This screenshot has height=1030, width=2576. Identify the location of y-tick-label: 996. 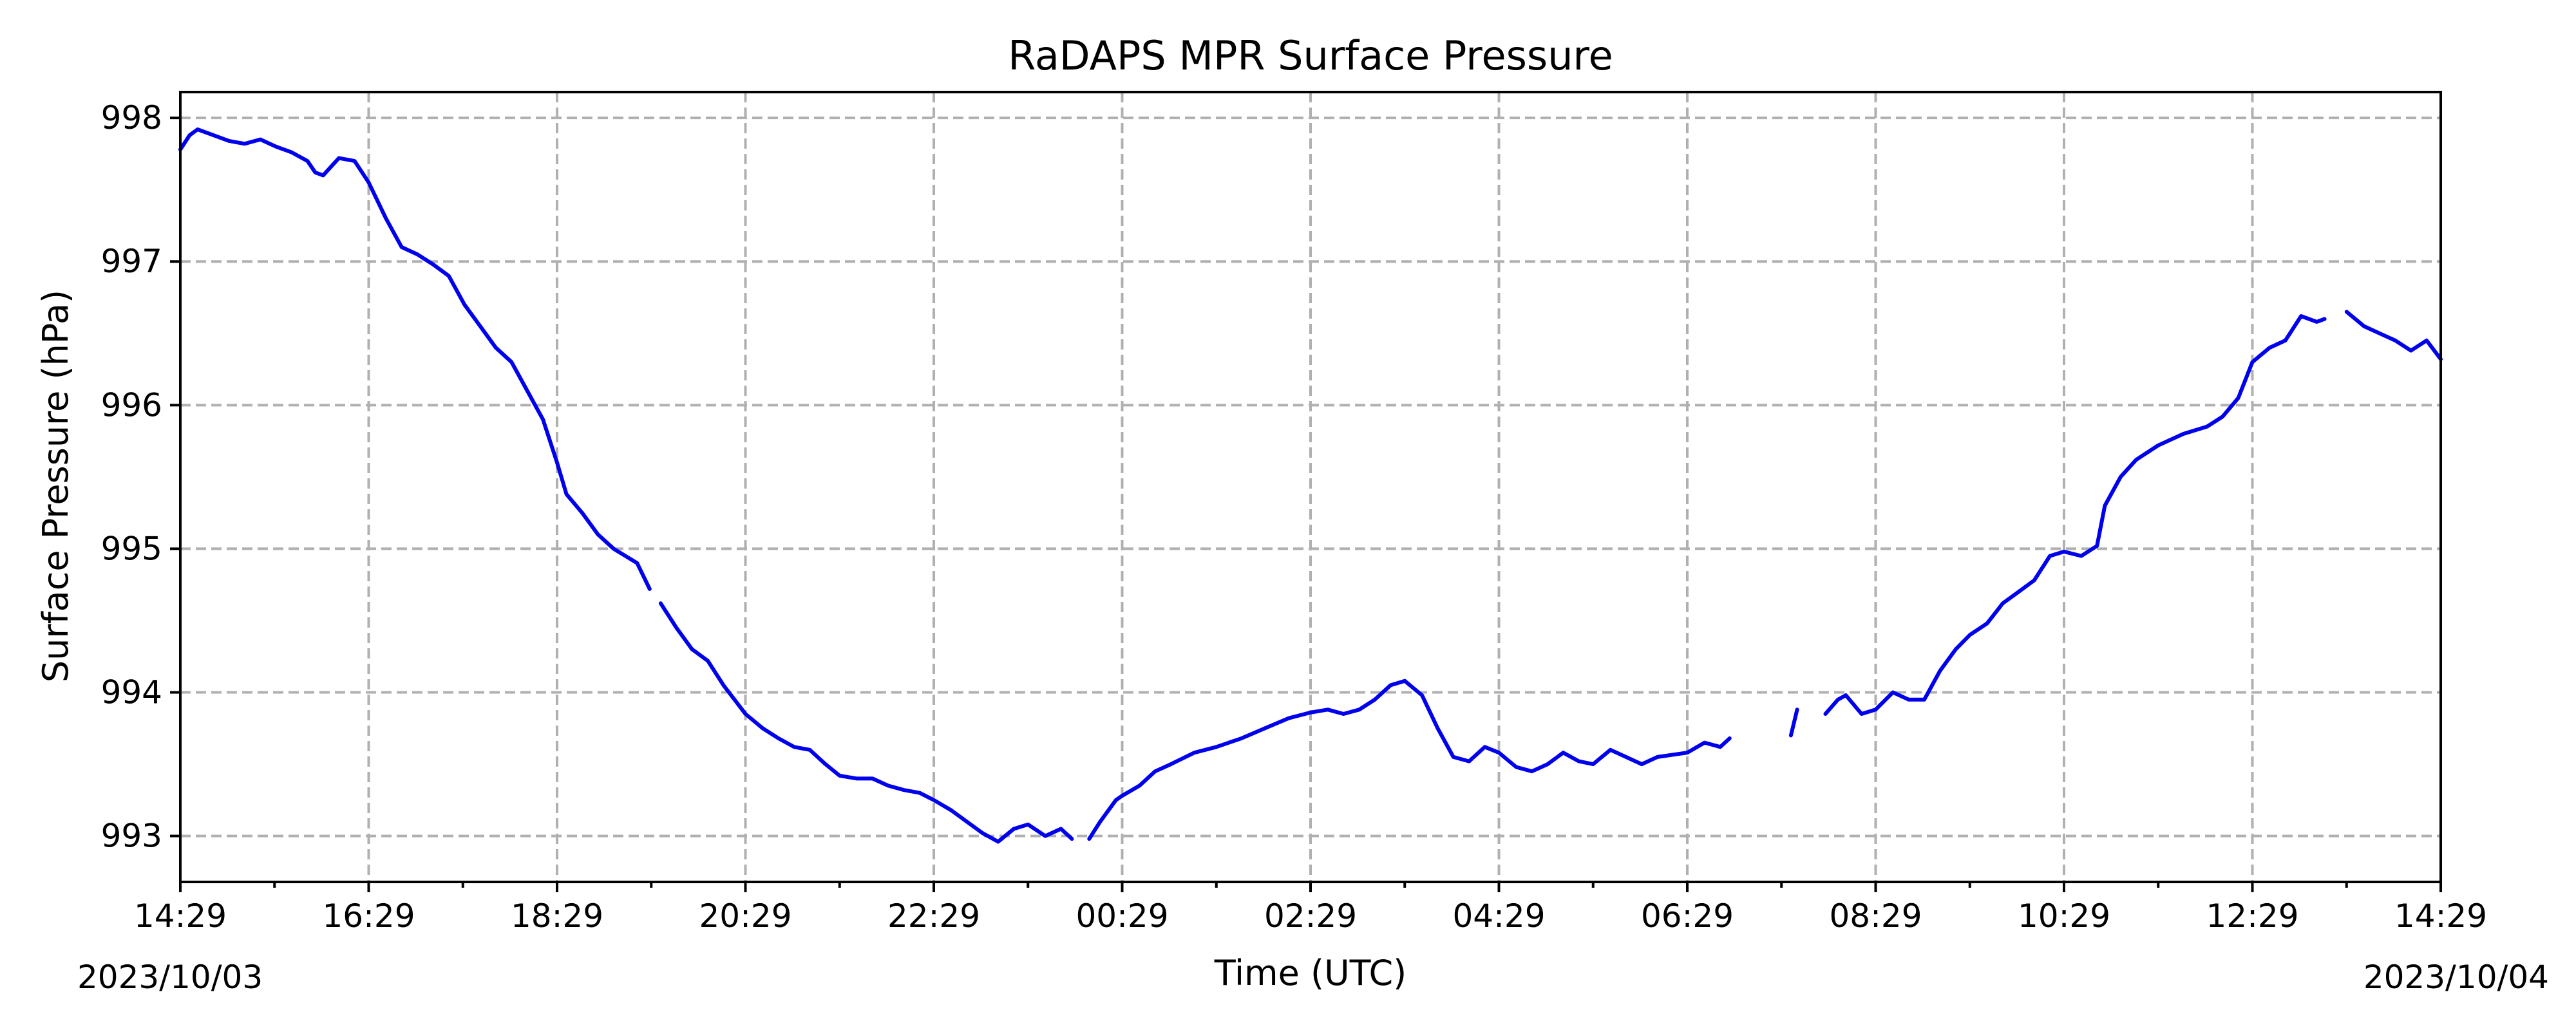
(131, 405).